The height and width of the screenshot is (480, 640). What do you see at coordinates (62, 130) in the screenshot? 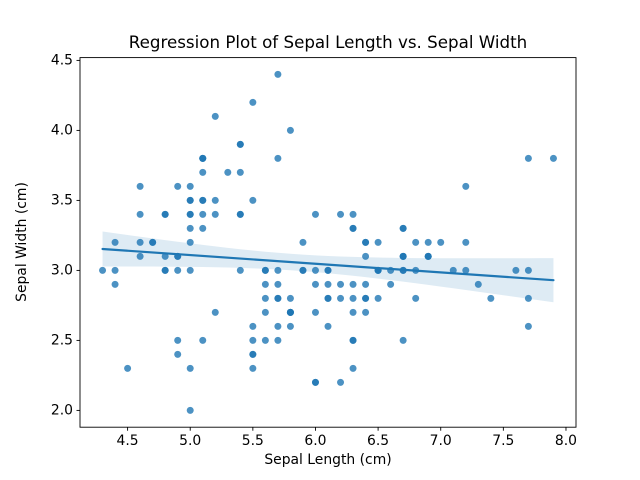
I see `y-tick-label: 4.0` at bounding box center [62, 130].